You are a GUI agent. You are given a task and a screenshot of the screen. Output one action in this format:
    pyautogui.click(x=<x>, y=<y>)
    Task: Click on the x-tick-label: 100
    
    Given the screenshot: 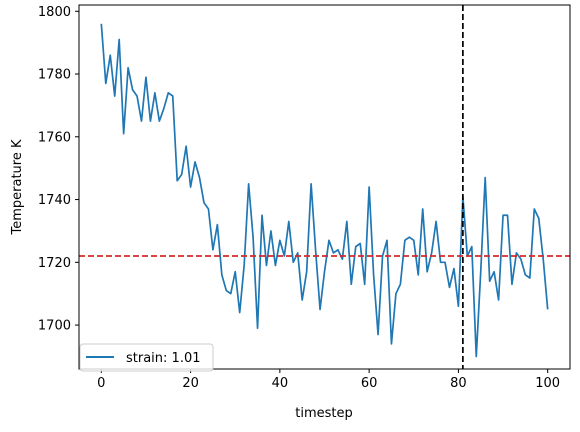 What is the action you would take?
    pyautogui.click(x=547, y=383)
    